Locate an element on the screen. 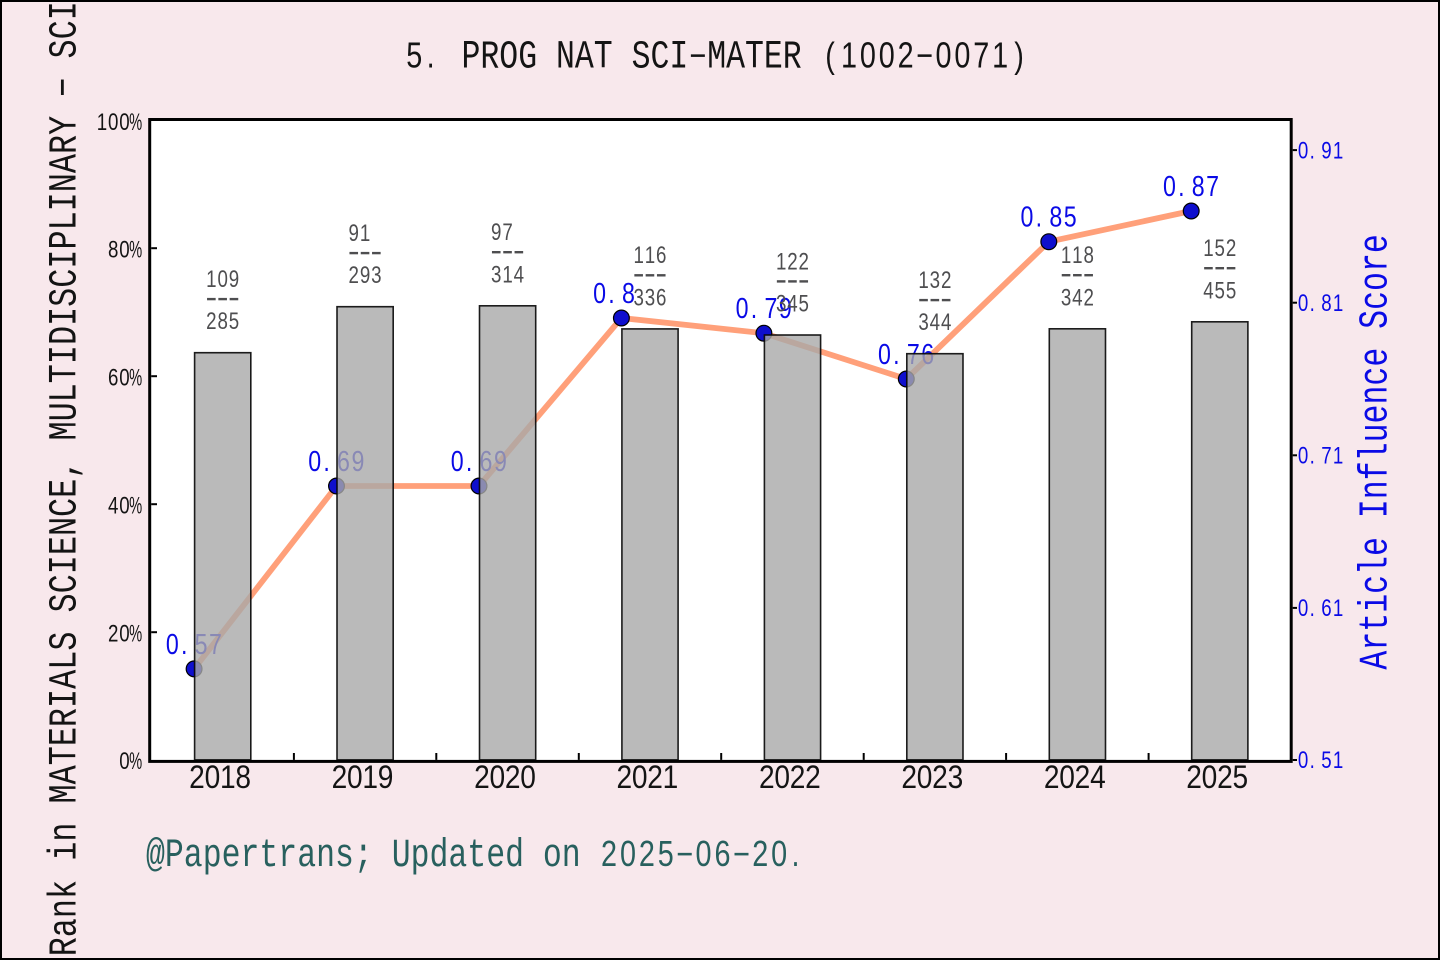 The width and height of the screenshot is (1440, 960). svg-text: r is located at coordinates (249, 855).